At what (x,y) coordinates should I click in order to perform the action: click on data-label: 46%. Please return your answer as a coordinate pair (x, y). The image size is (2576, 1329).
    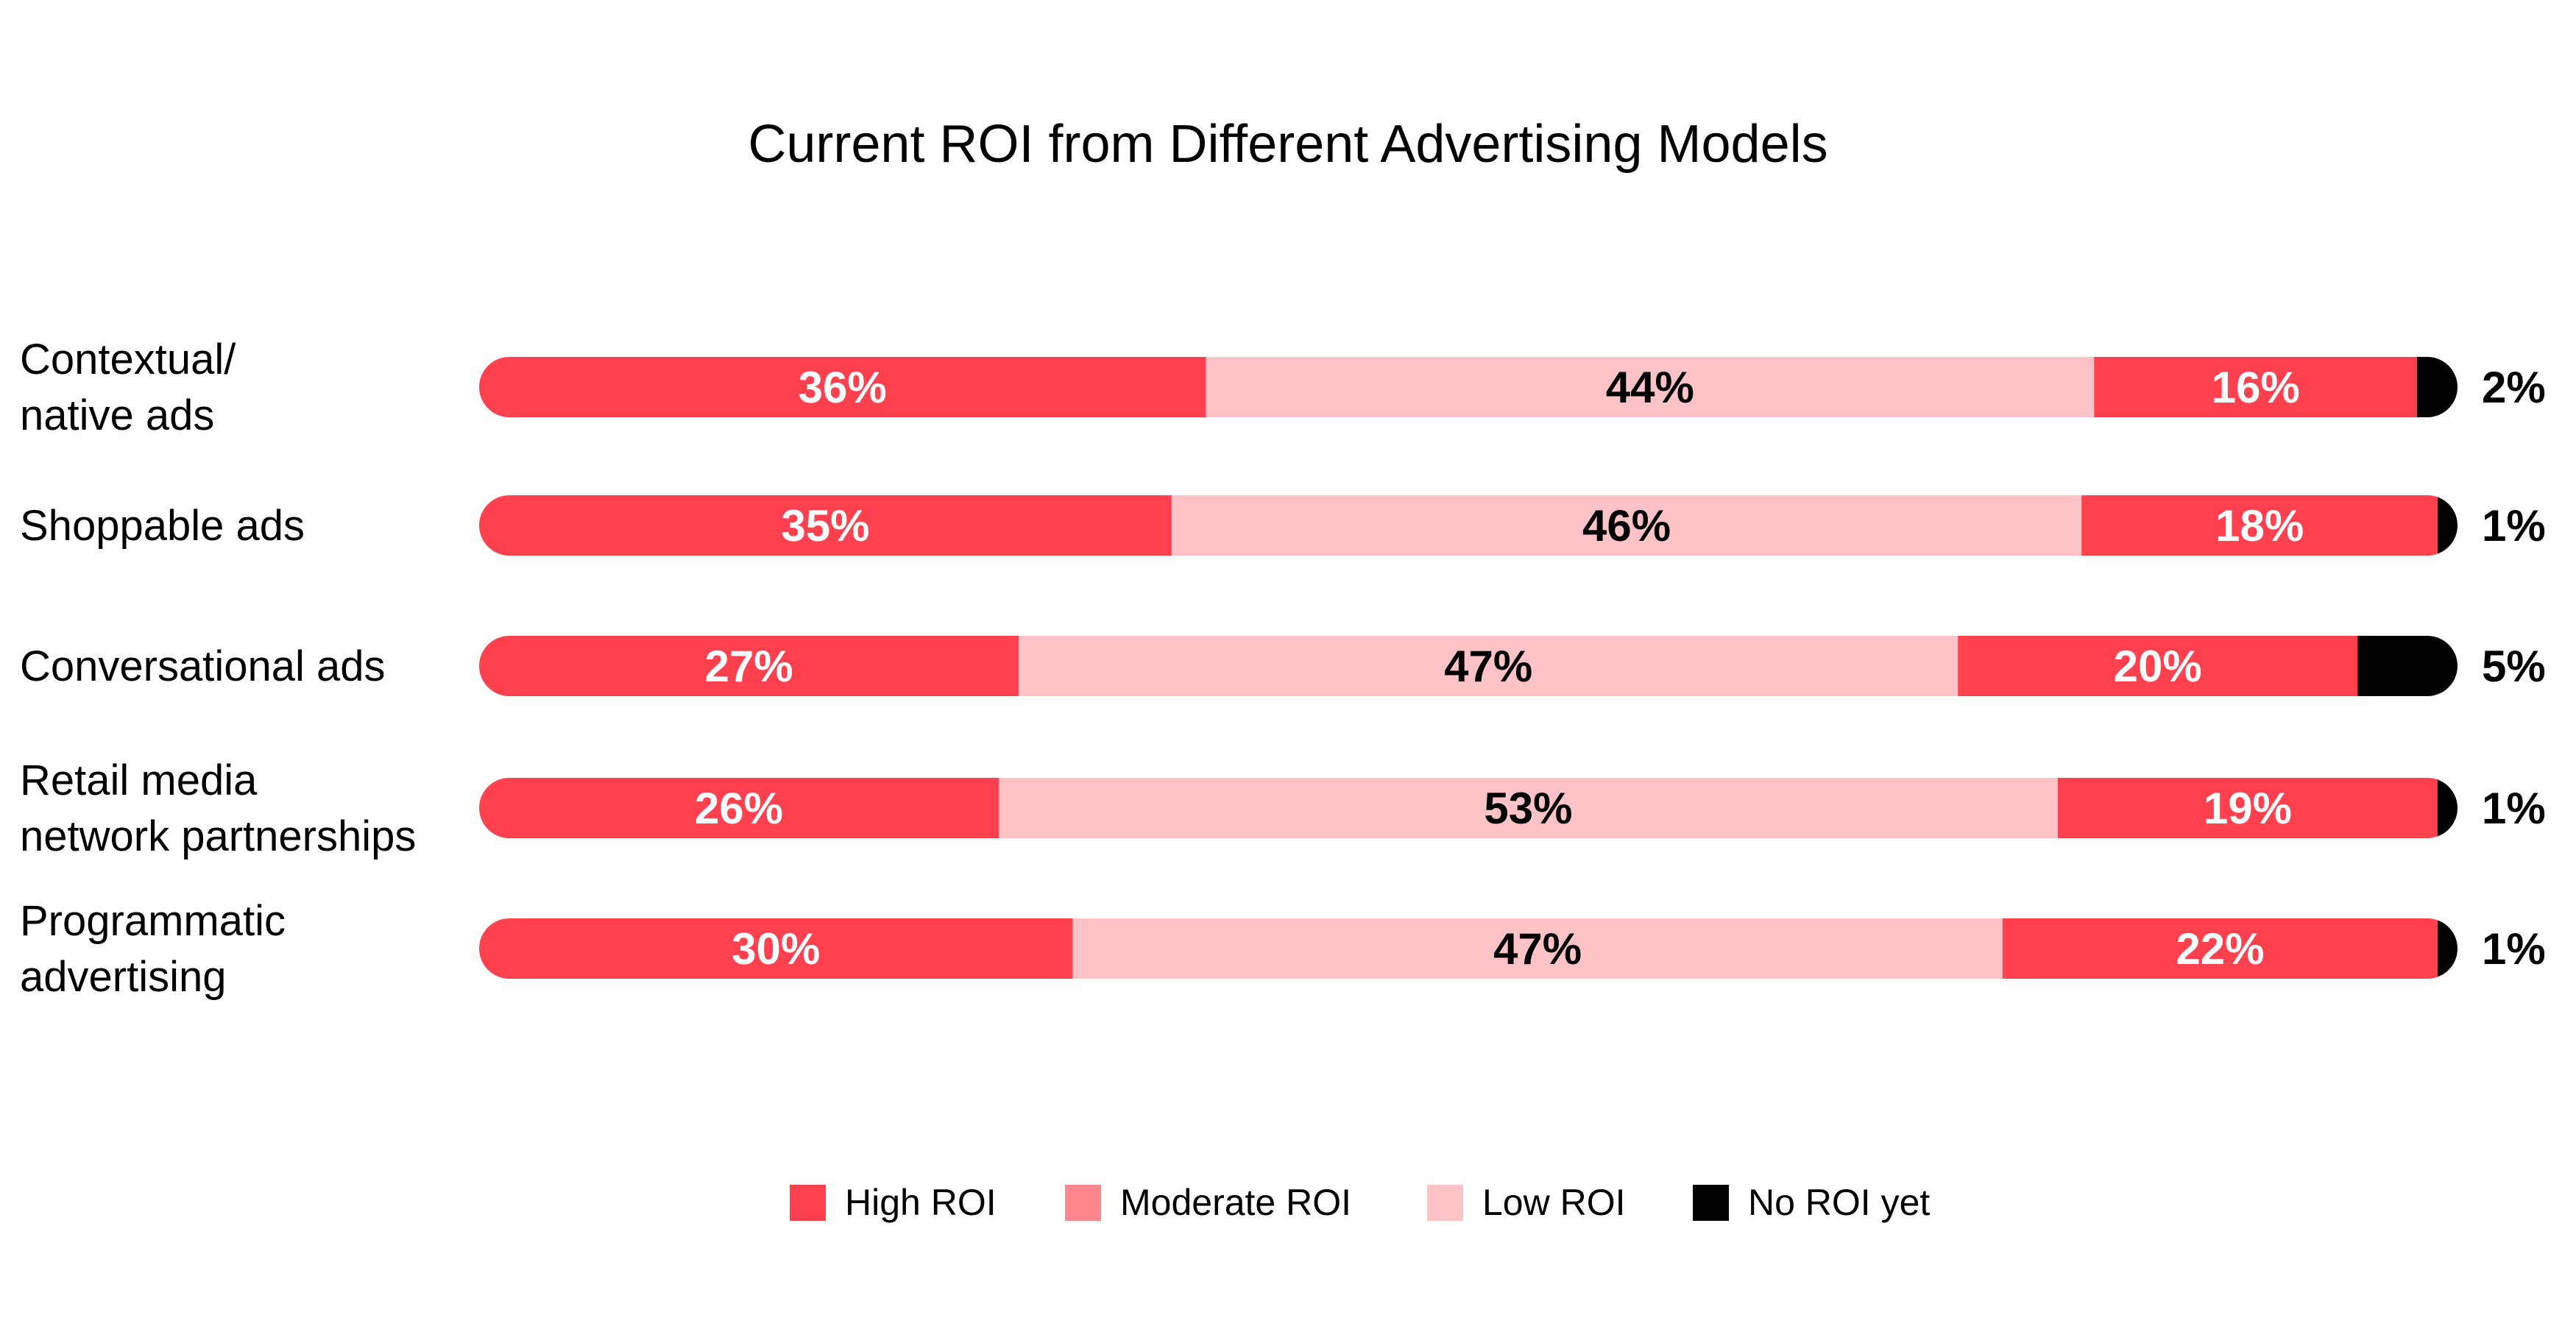
    Looking at the image, I should click on (1626, 525).